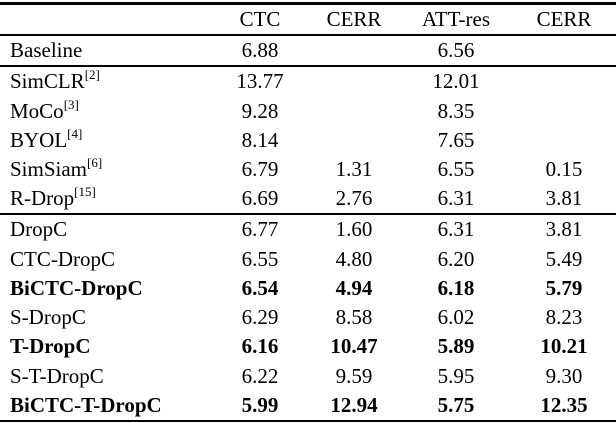  Describe the element at coordinates (564, 317) in the screenshot. I see `value-cerr-2: 8.23` at that location.